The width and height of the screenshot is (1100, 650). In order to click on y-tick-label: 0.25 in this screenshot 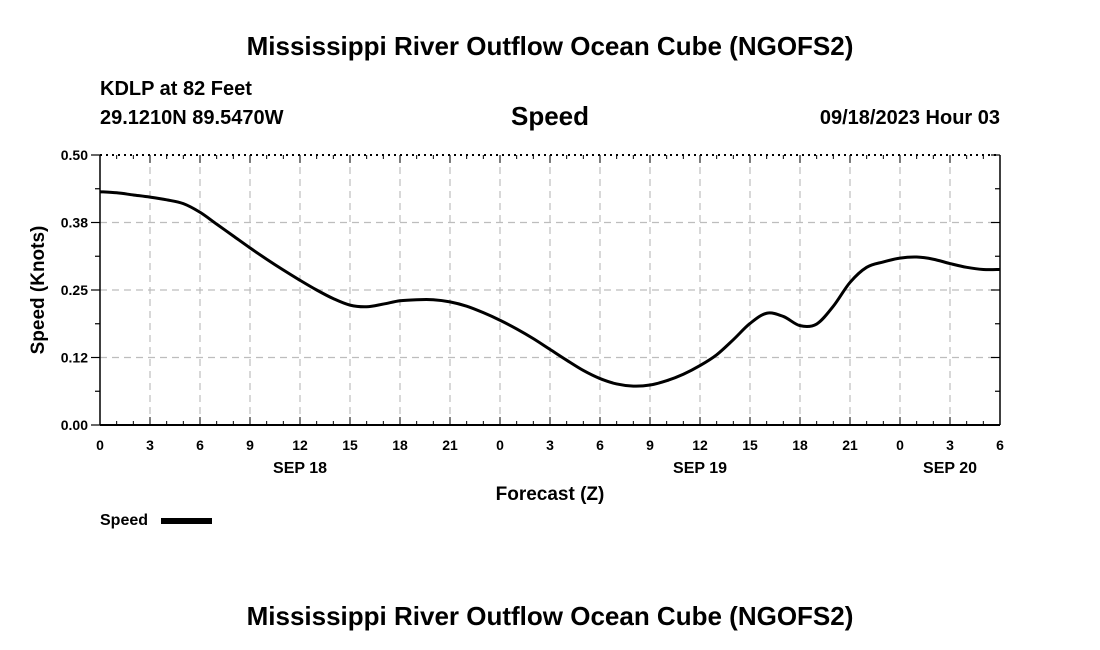, I will do `click(74, 290)`.